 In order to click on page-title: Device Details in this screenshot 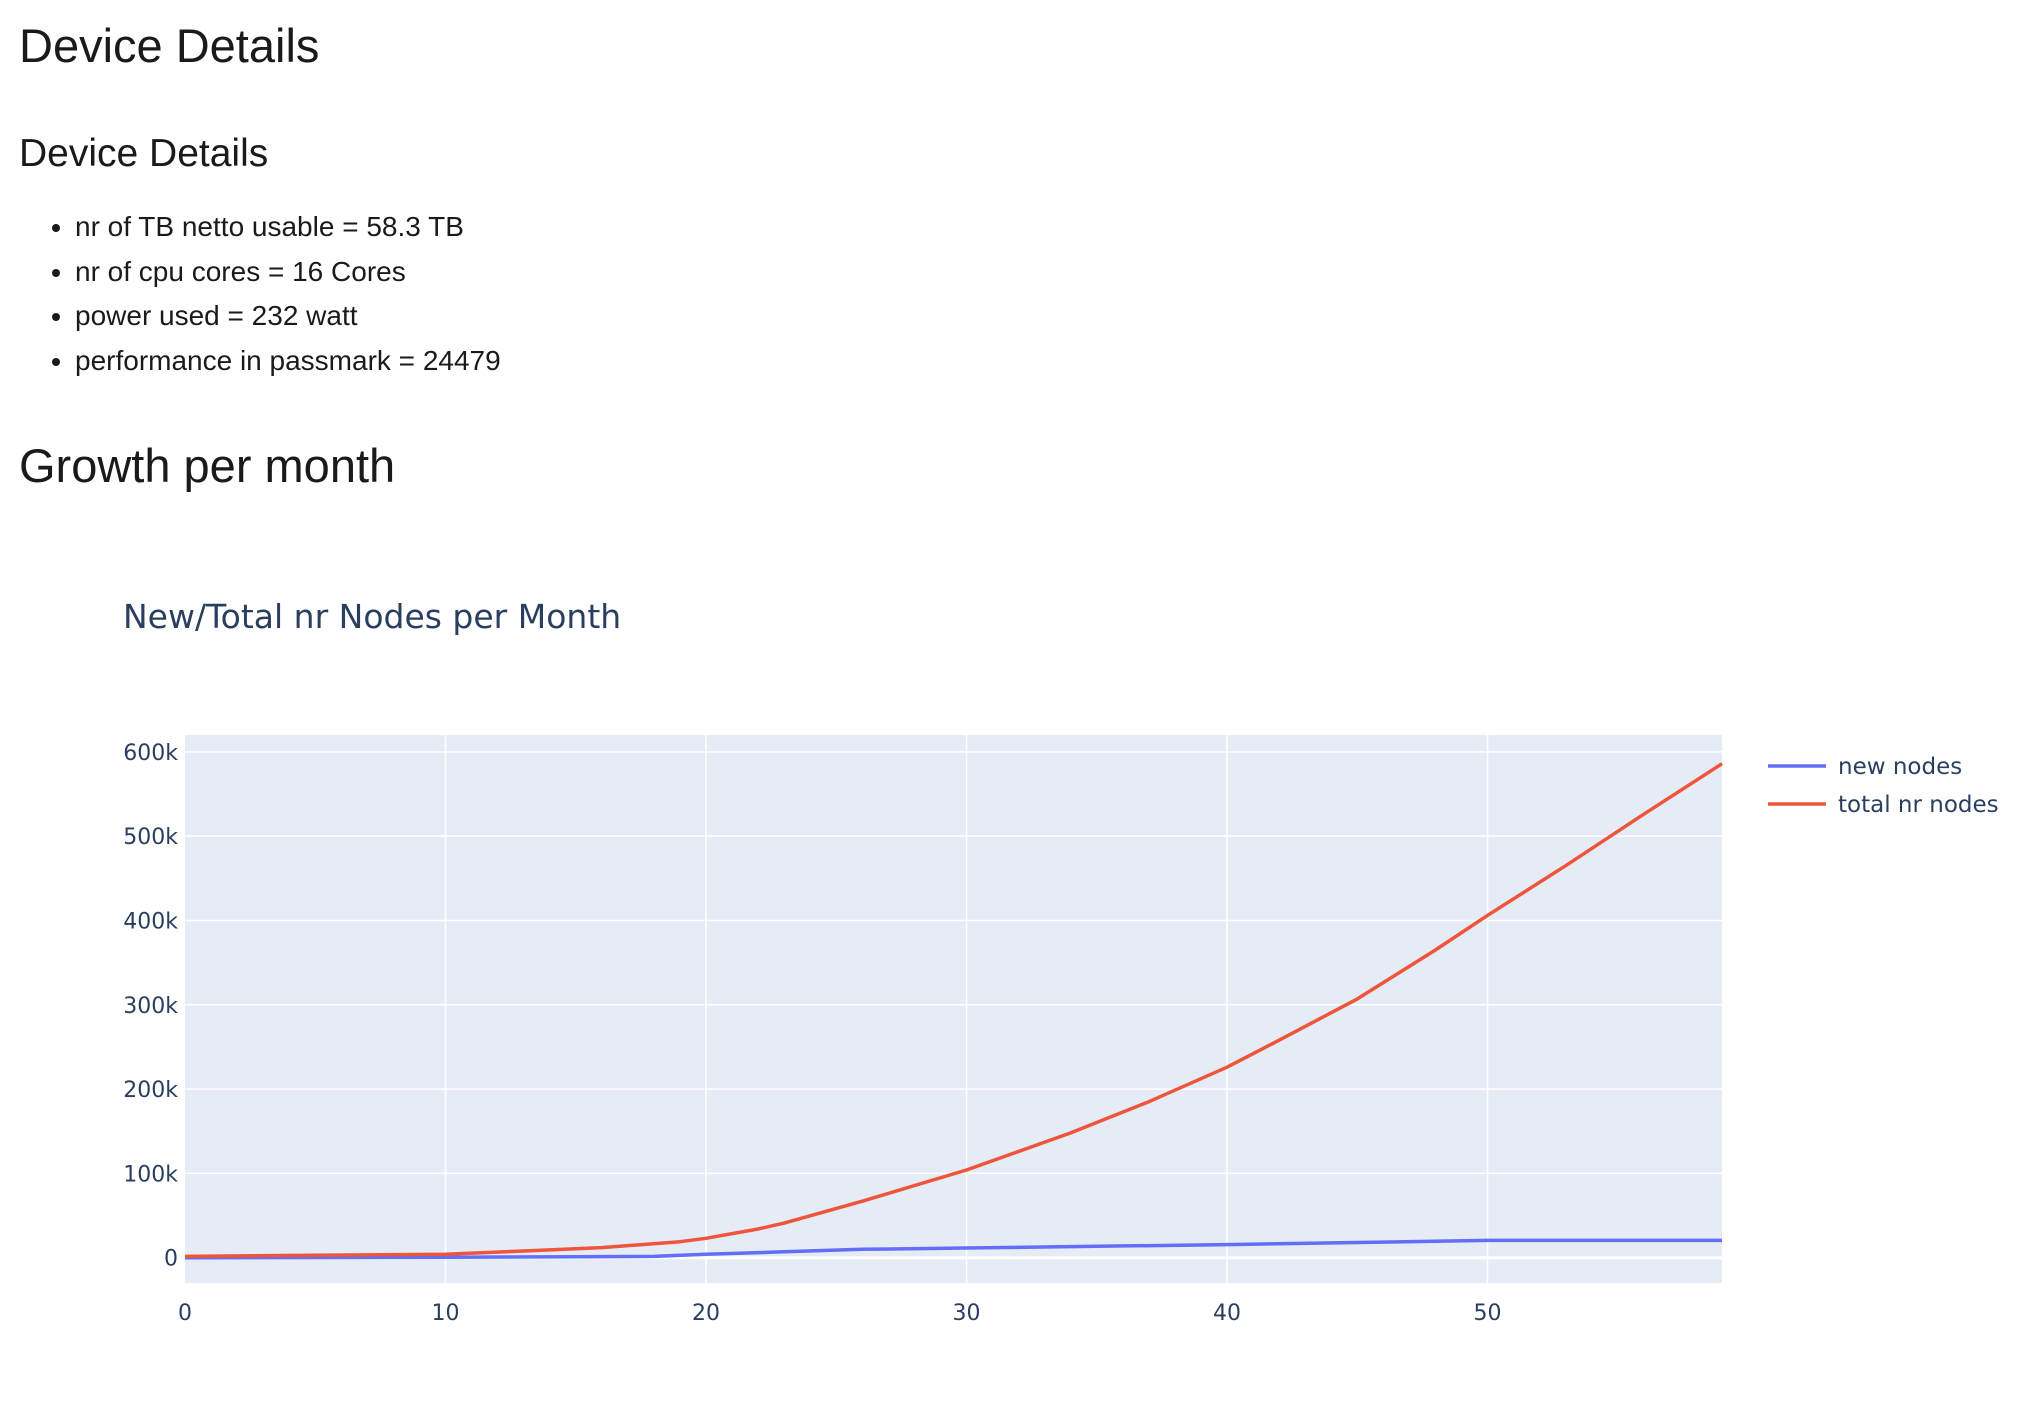, I will do `click(169, 45)`.